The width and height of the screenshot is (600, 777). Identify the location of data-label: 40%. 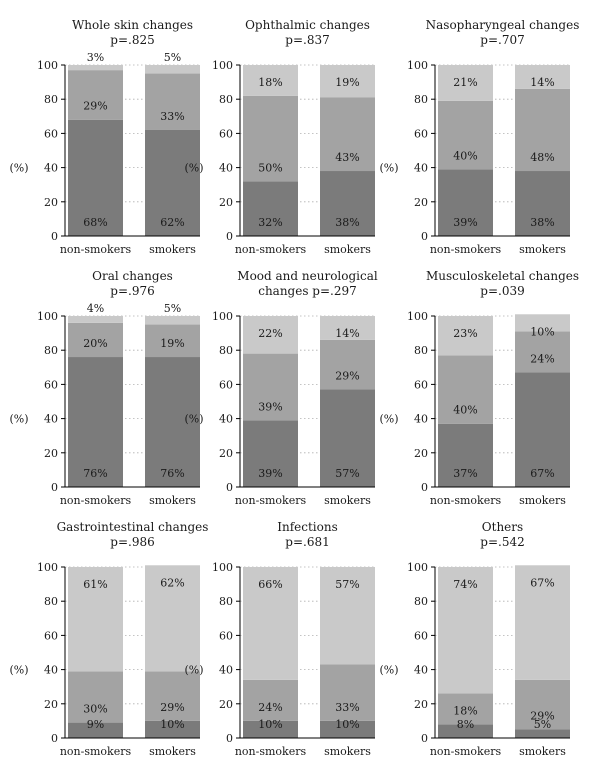
(465, 155).